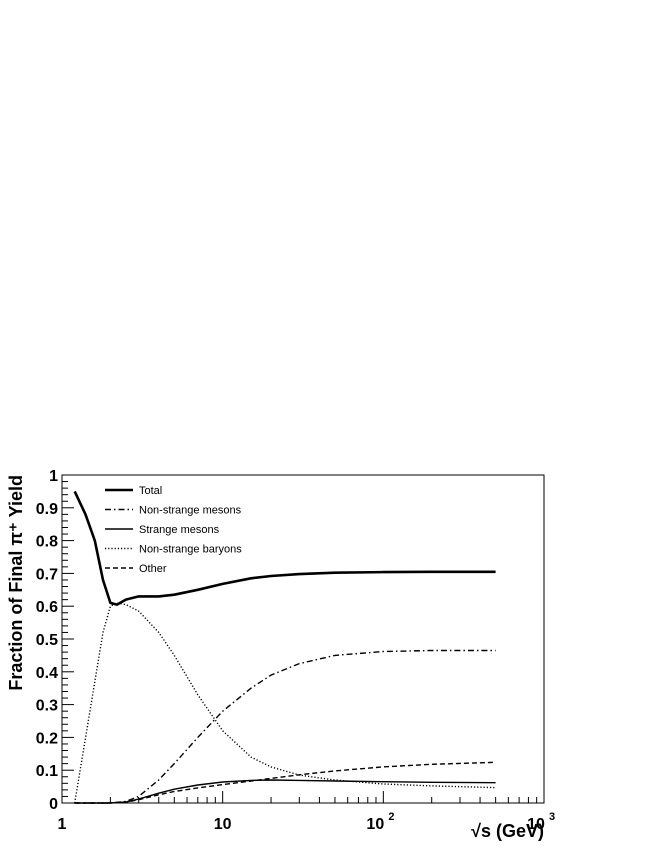 This screenshot has height=846, width=654. Describe the element at coordinates (190, 511) in the screenshot. I see `legend-label: Non-strange mesons` at that location.